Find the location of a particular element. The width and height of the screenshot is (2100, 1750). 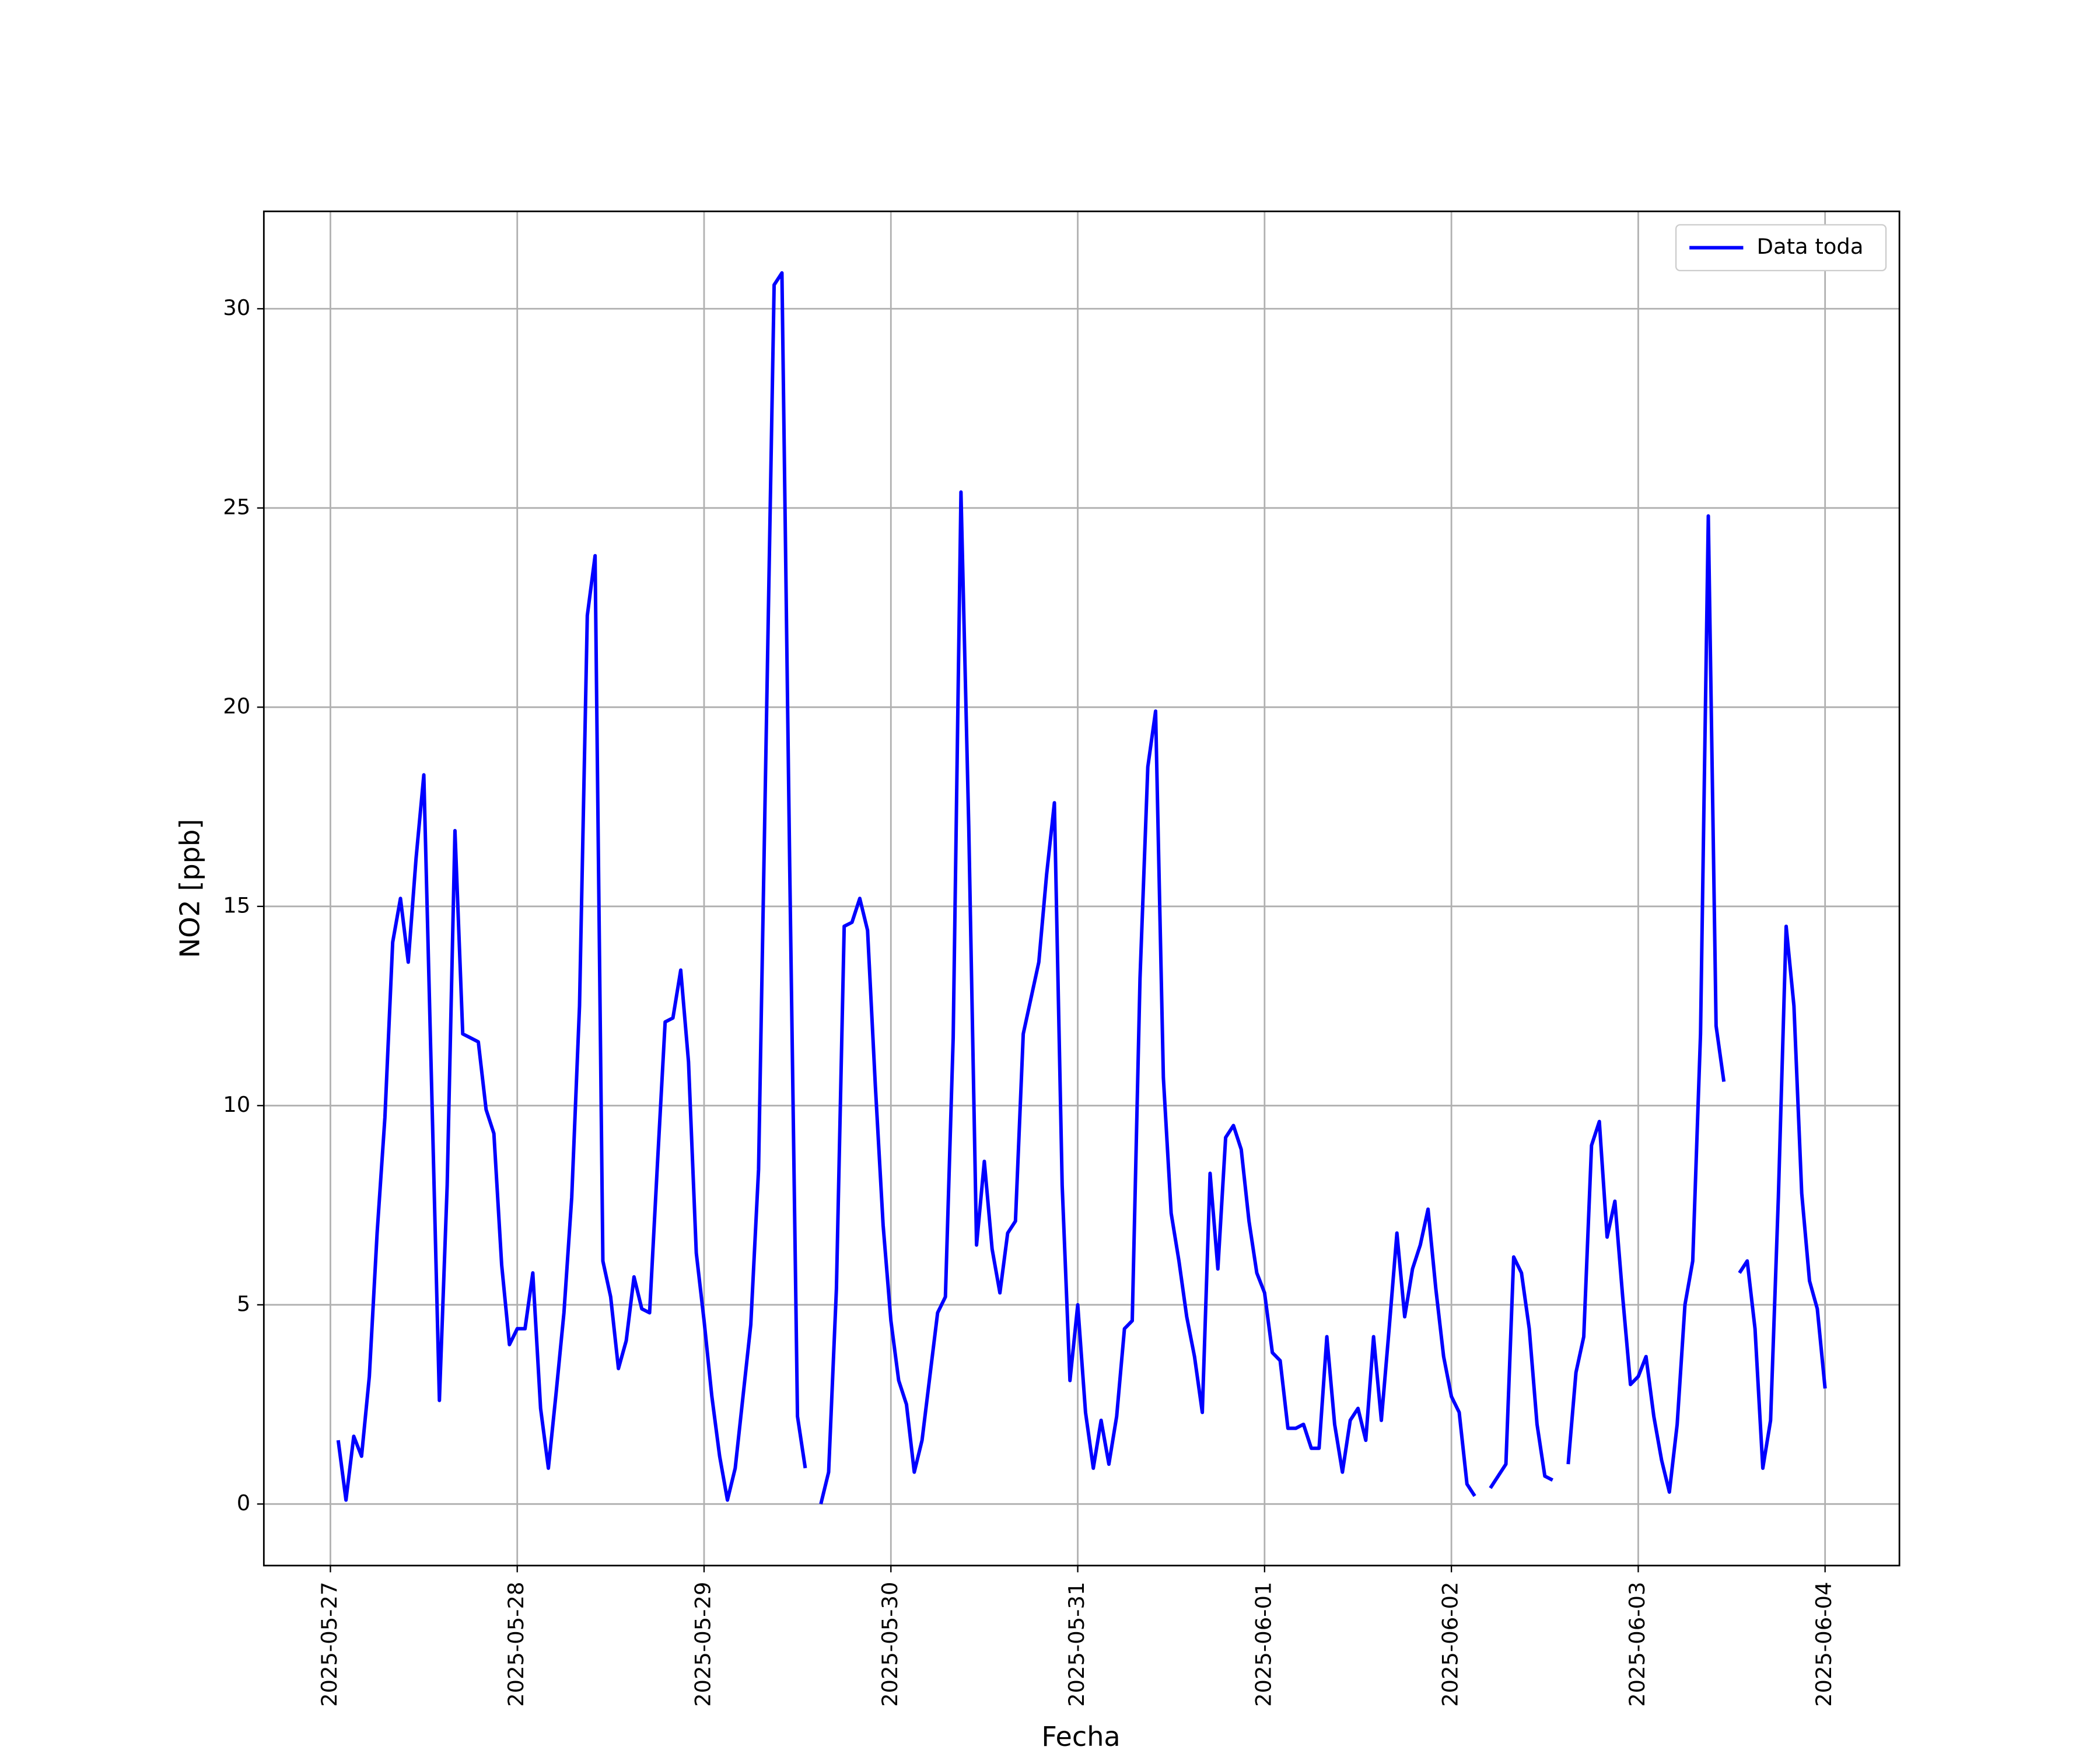

x-tick-label: 2025-05-31 is located at coordinates (1076, 1644).